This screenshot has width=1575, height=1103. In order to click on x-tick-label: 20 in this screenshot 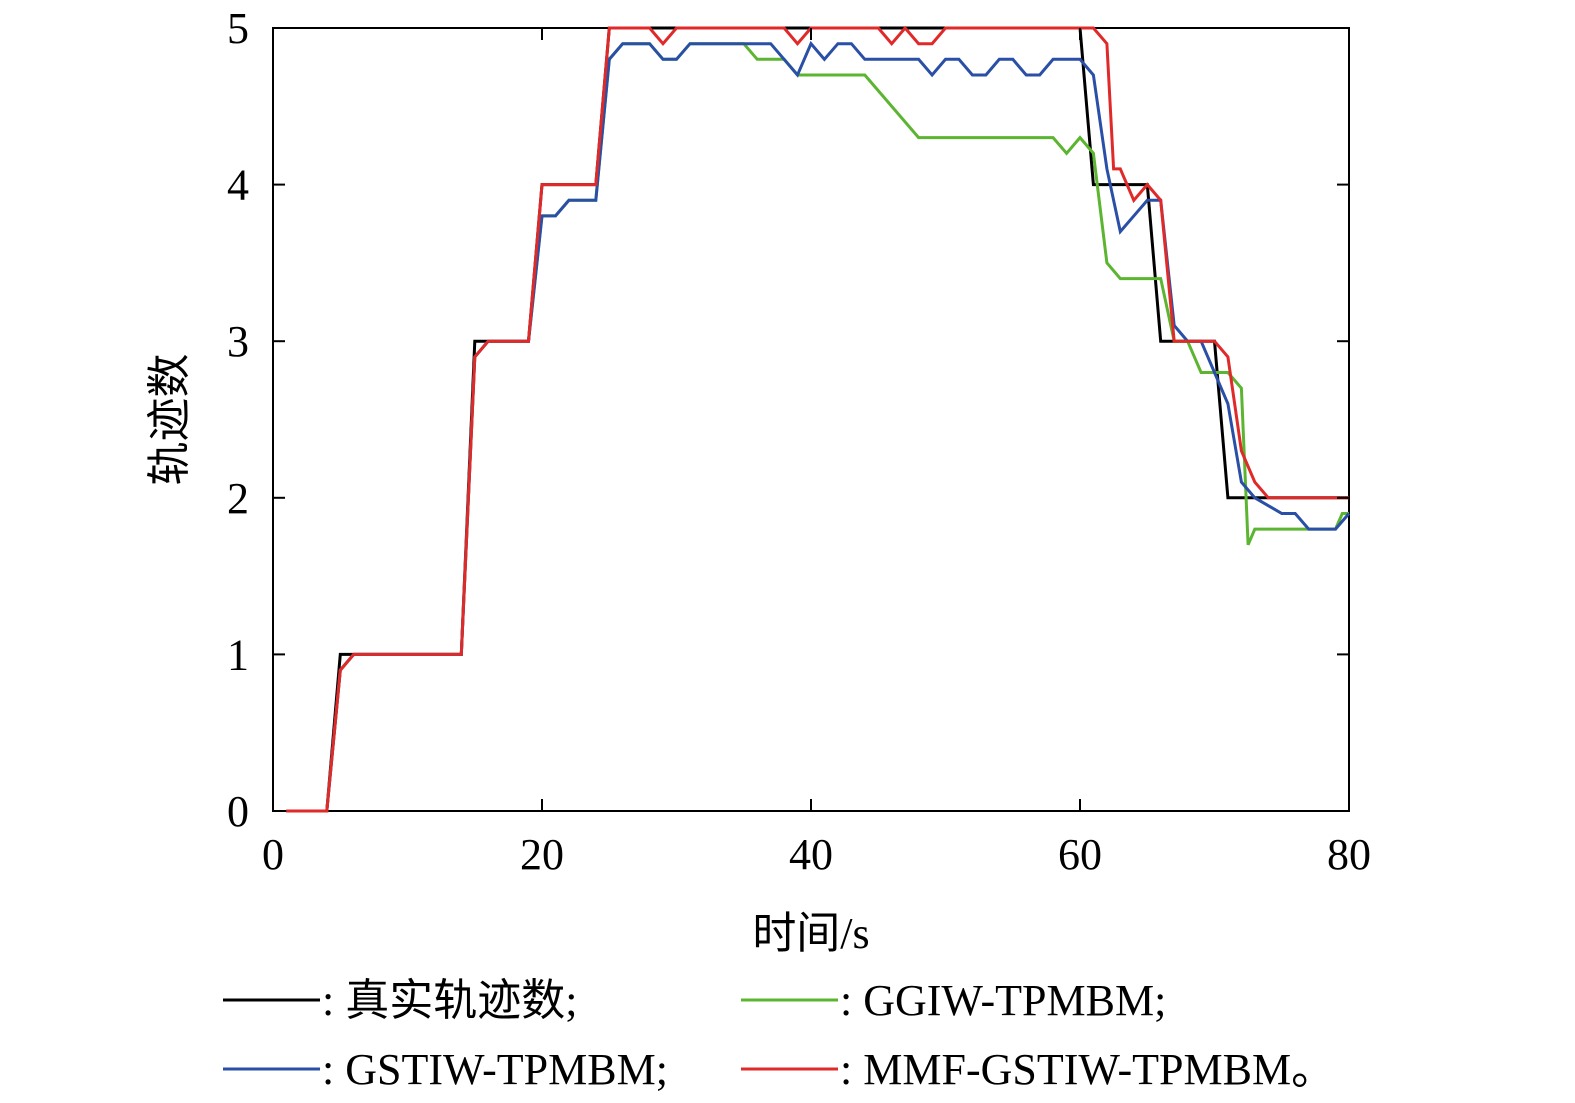, I will do `click(542, 854)`.